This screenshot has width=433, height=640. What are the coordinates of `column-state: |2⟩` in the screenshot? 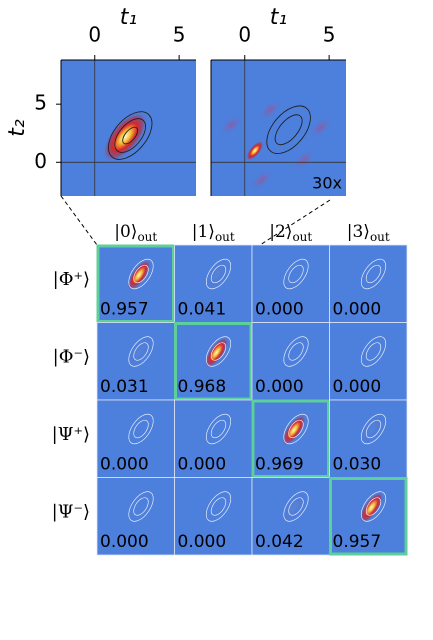 It's located at (280, 232).